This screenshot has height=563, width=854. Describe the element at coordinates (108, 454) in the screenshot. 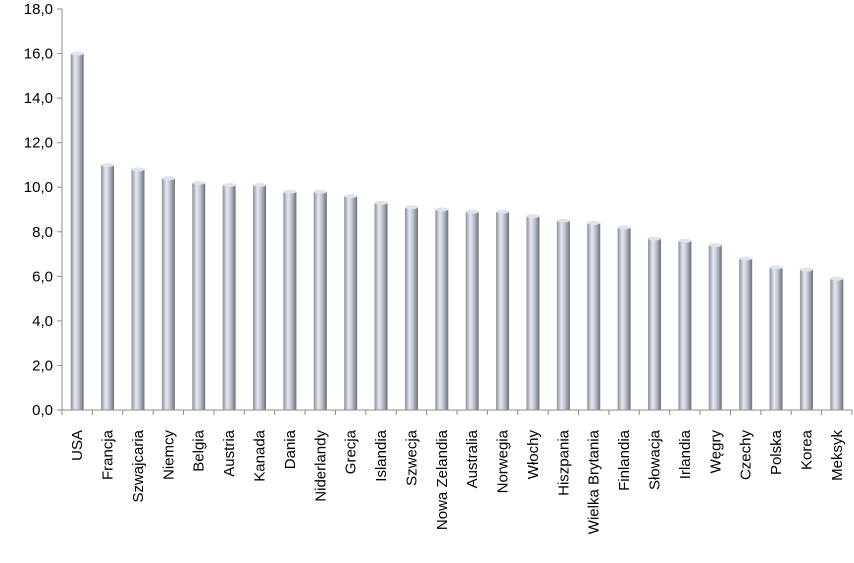

I see `x-tick-label: Francja` at that location.